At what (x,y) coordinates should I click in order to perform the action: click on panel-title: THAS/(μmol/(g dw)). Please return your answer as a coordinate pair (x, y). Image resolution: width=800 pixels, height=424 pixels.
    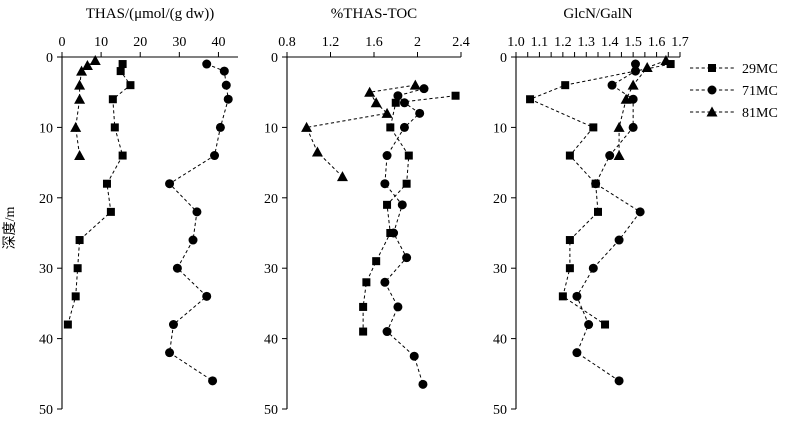
    Looking at the image, I should click on (150, 14).